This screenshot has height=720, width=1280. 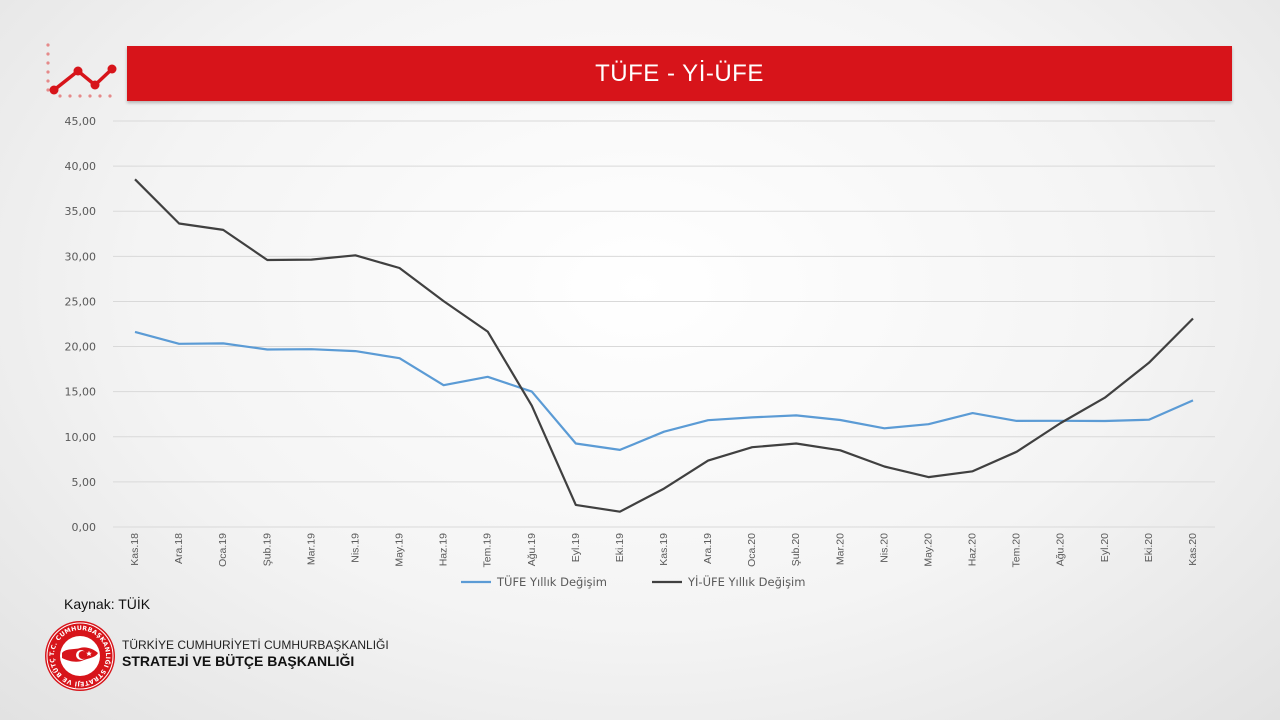 What do you see at coordinates (444, 549) in the screenshot?
I see `x-tick-label: Haz.19` at bounding box center [444, 549].